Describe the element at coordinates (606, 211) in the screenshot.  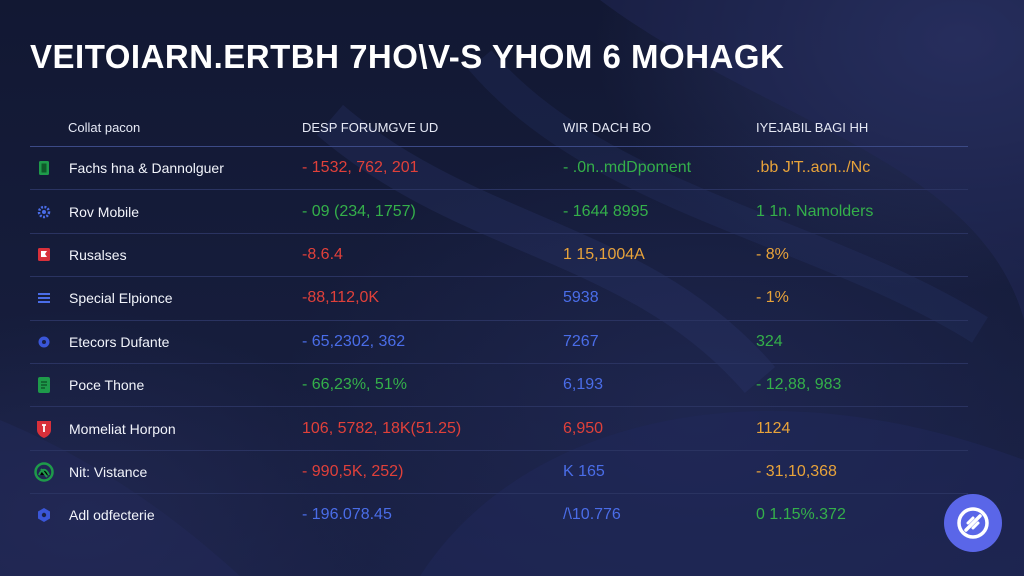
I see `row-value-2: - 1644 8995` at that location.